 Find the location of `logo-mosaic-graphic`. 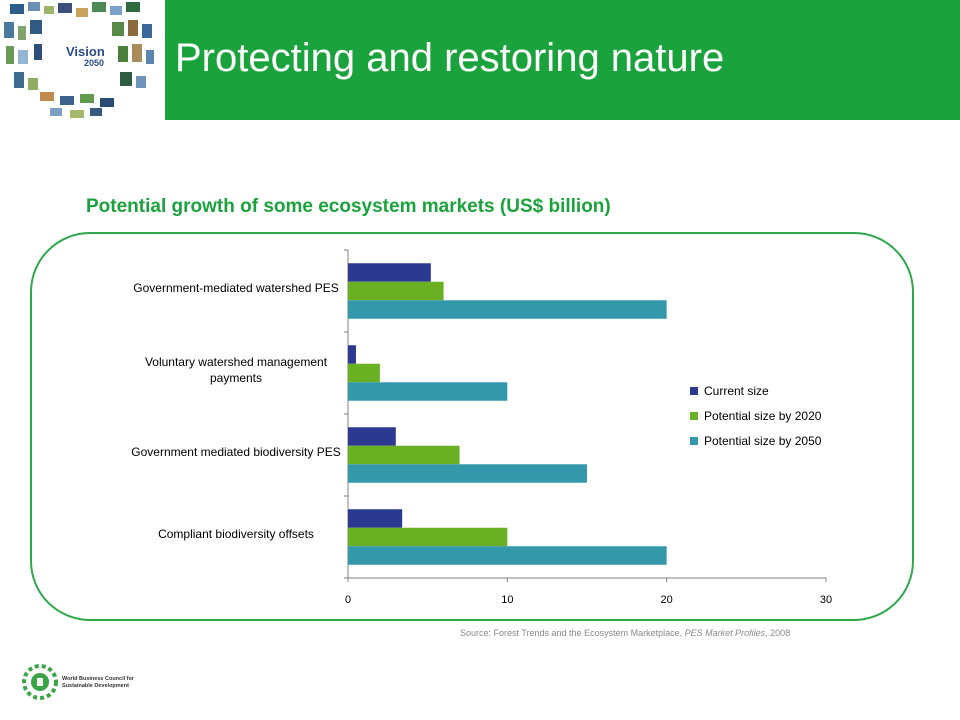

logo-mosaic-graphic is located at coordinates (79, 60).